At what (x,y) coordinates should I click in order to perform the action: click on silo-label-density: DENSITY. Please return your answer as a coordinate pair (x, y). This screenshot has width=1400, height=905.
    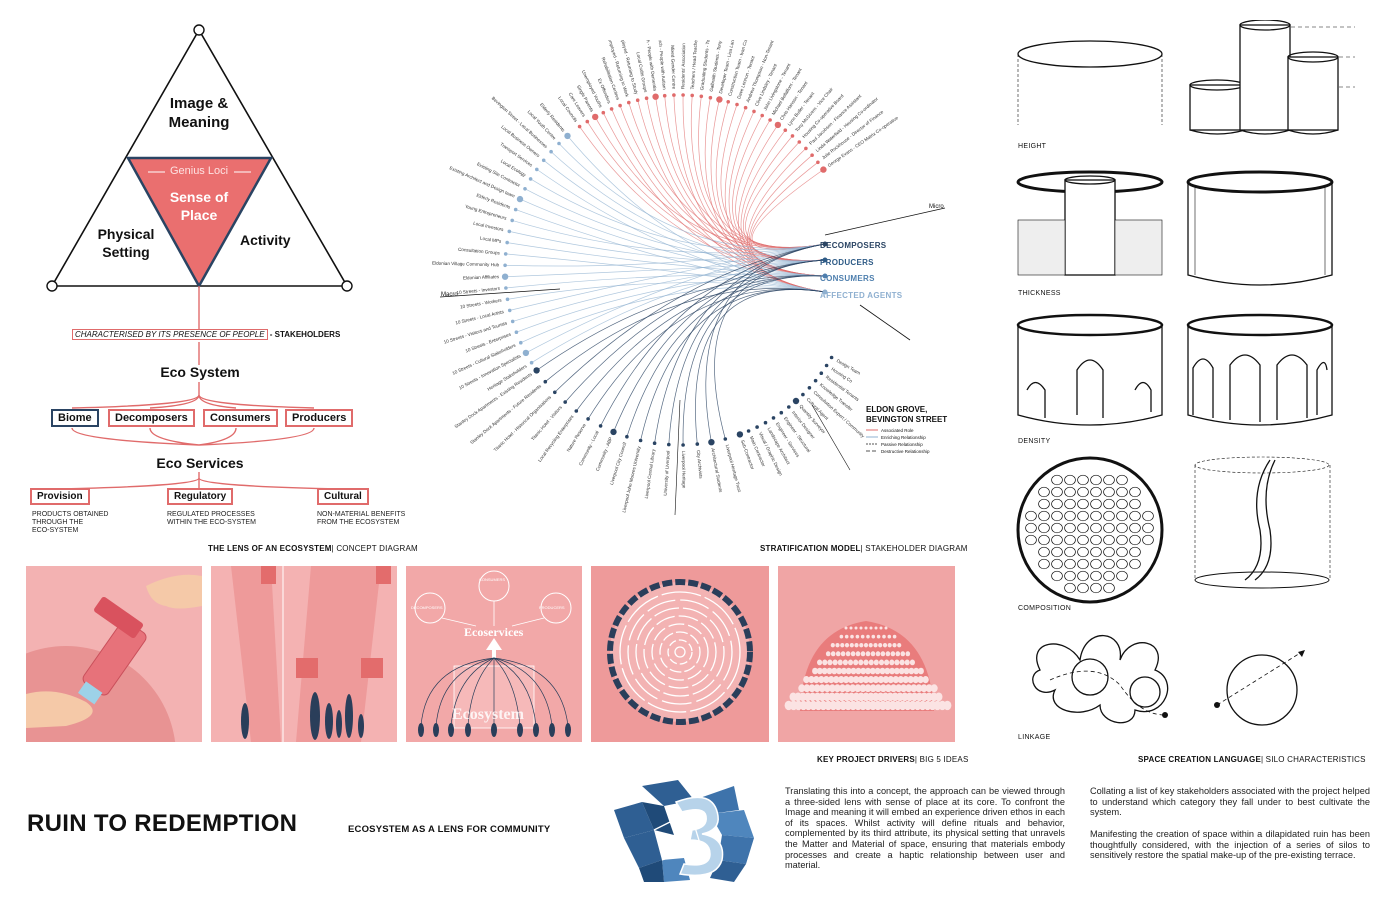
    Looking at the image, I should click on (1034, 441).